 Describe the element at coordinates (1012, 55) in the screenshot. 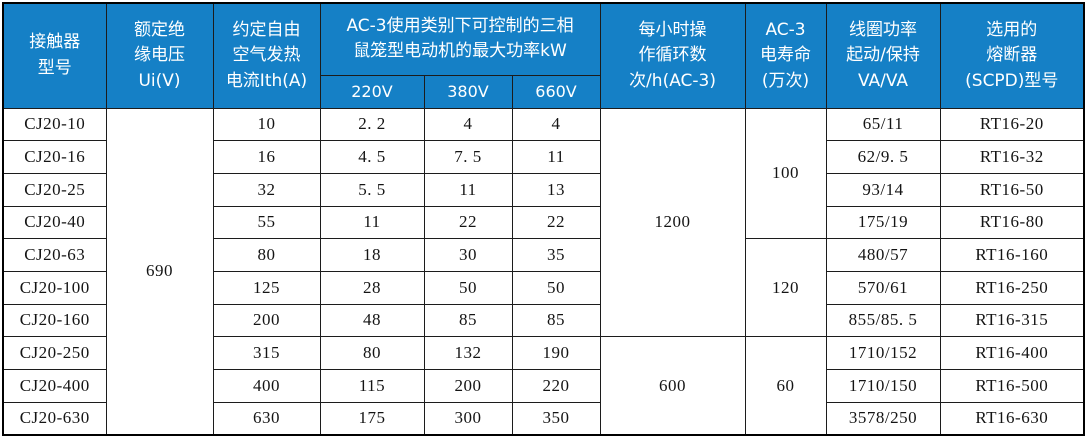

I see `header-fuse: 选用的 熔断器 (SCPD)型号` at that location.